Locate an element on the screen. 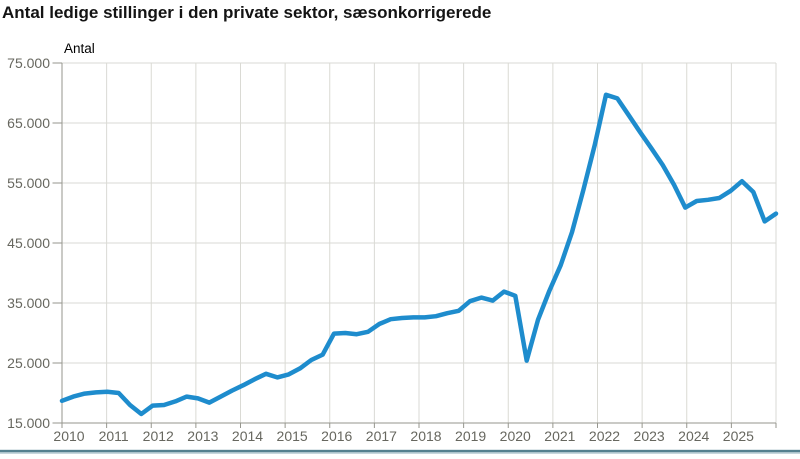 The height and width of the screenshot is (459, 800). footer-divider is located at coordinates (400, 451).